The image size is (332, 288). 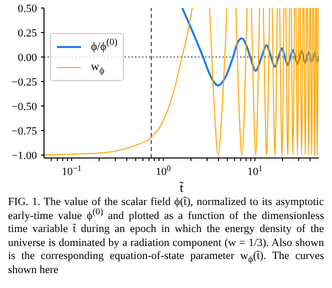 What do you see at coordinates (181, 187) in the screenshot?
I see `x-axis-title: t̃` at bounding box center [181, 187].